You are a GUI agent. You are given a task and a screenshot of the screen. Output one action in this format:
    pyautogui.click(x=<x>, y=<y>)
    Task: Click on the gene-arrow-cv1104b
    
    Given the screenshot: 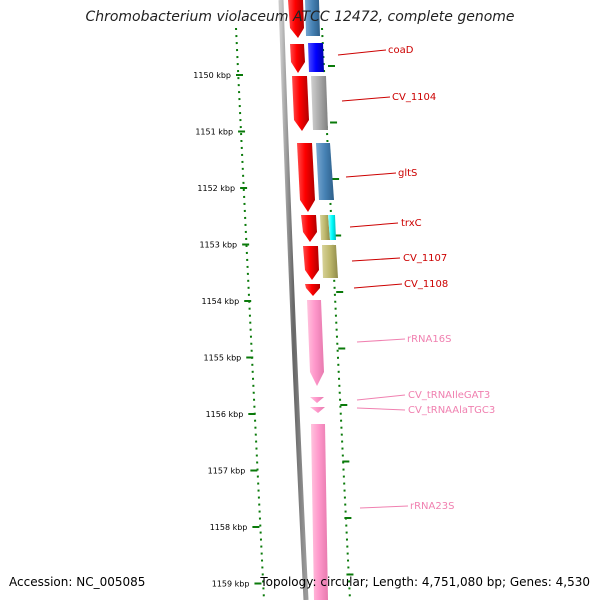 What is the action you would take?
    pyautogui.click(x=300, y=103)
    